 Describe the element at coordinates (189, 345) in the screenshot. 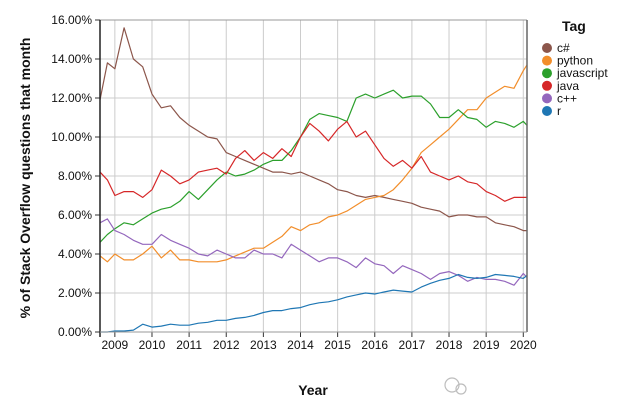

I see `x-tick-label: 2011` at that location.